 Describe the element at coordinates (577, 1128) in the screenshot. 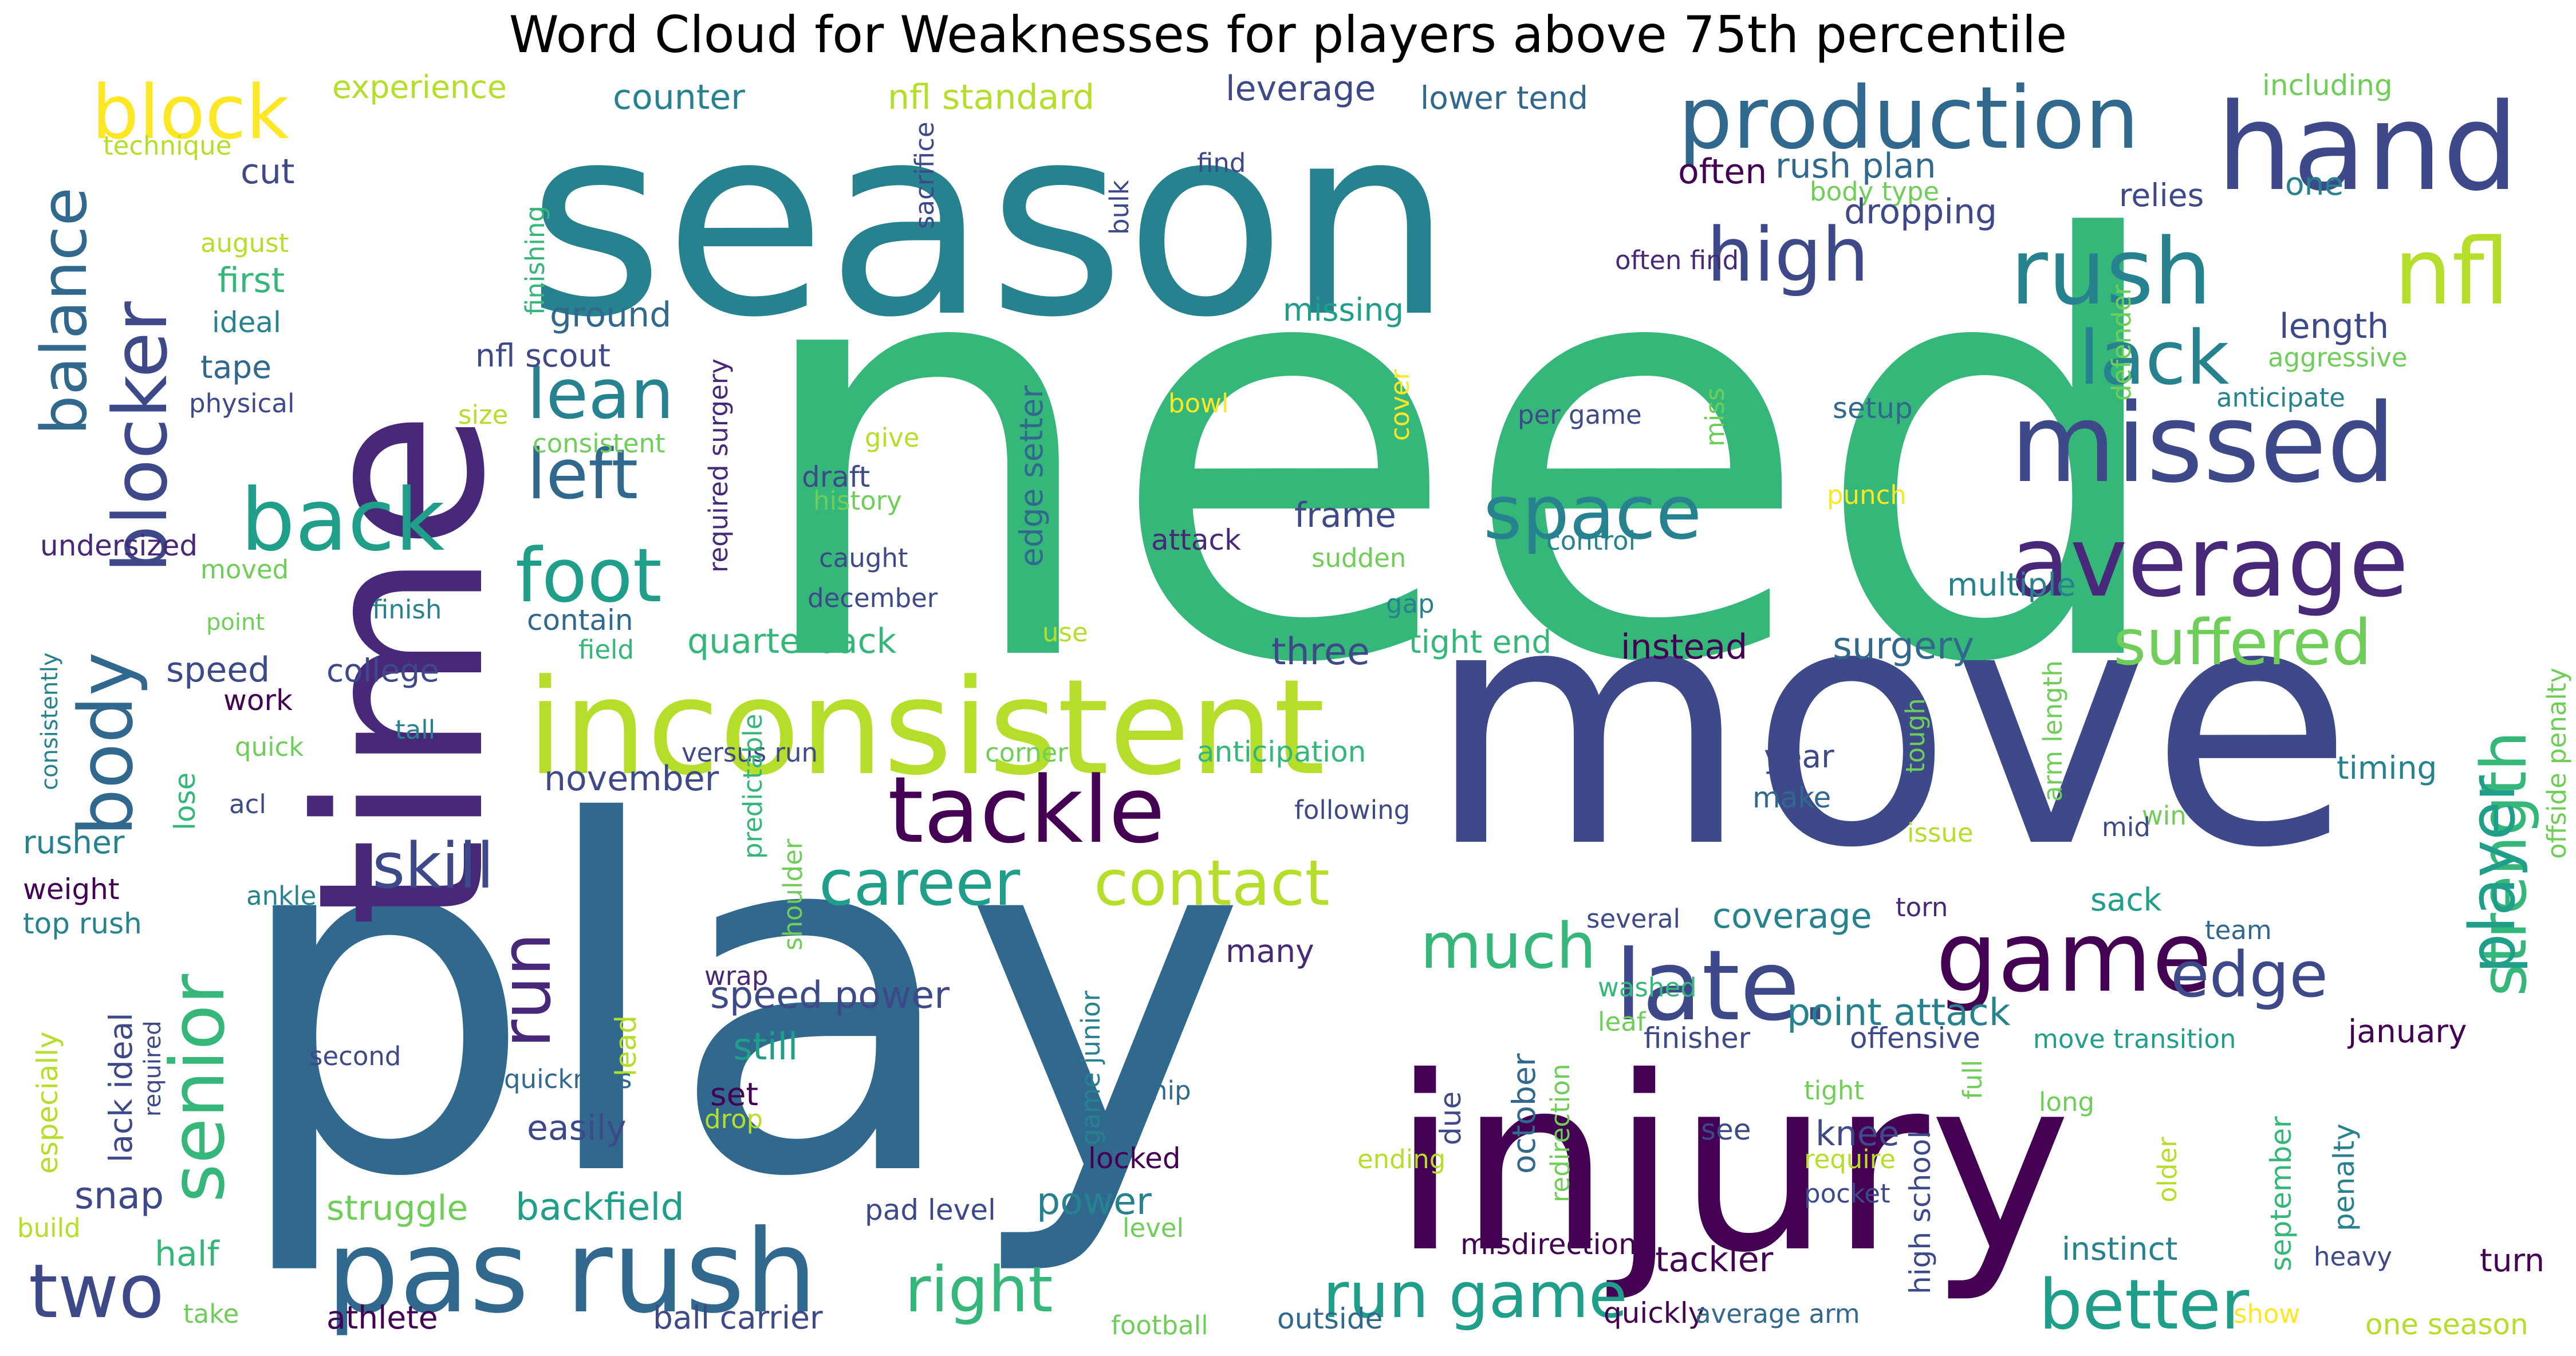

I see `word-easily: easily` at that location.